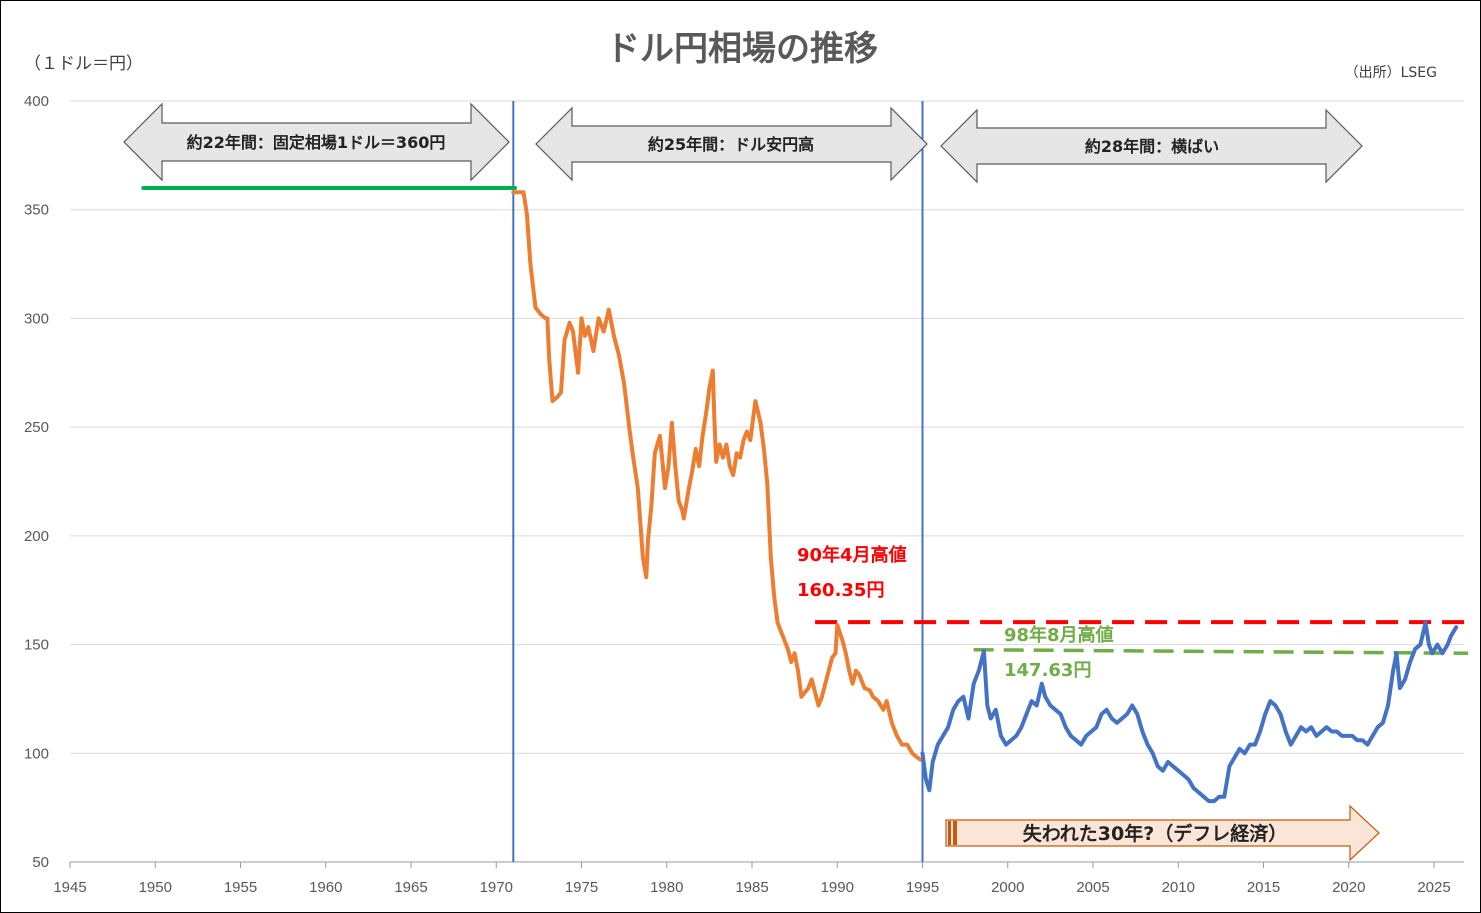  What do you see at coordinates (316, 142) in the screenshot?
I see `period-arrow-fixed: 約22年間：固定相場1ドル＝360円` at bounding box center [316, 142].